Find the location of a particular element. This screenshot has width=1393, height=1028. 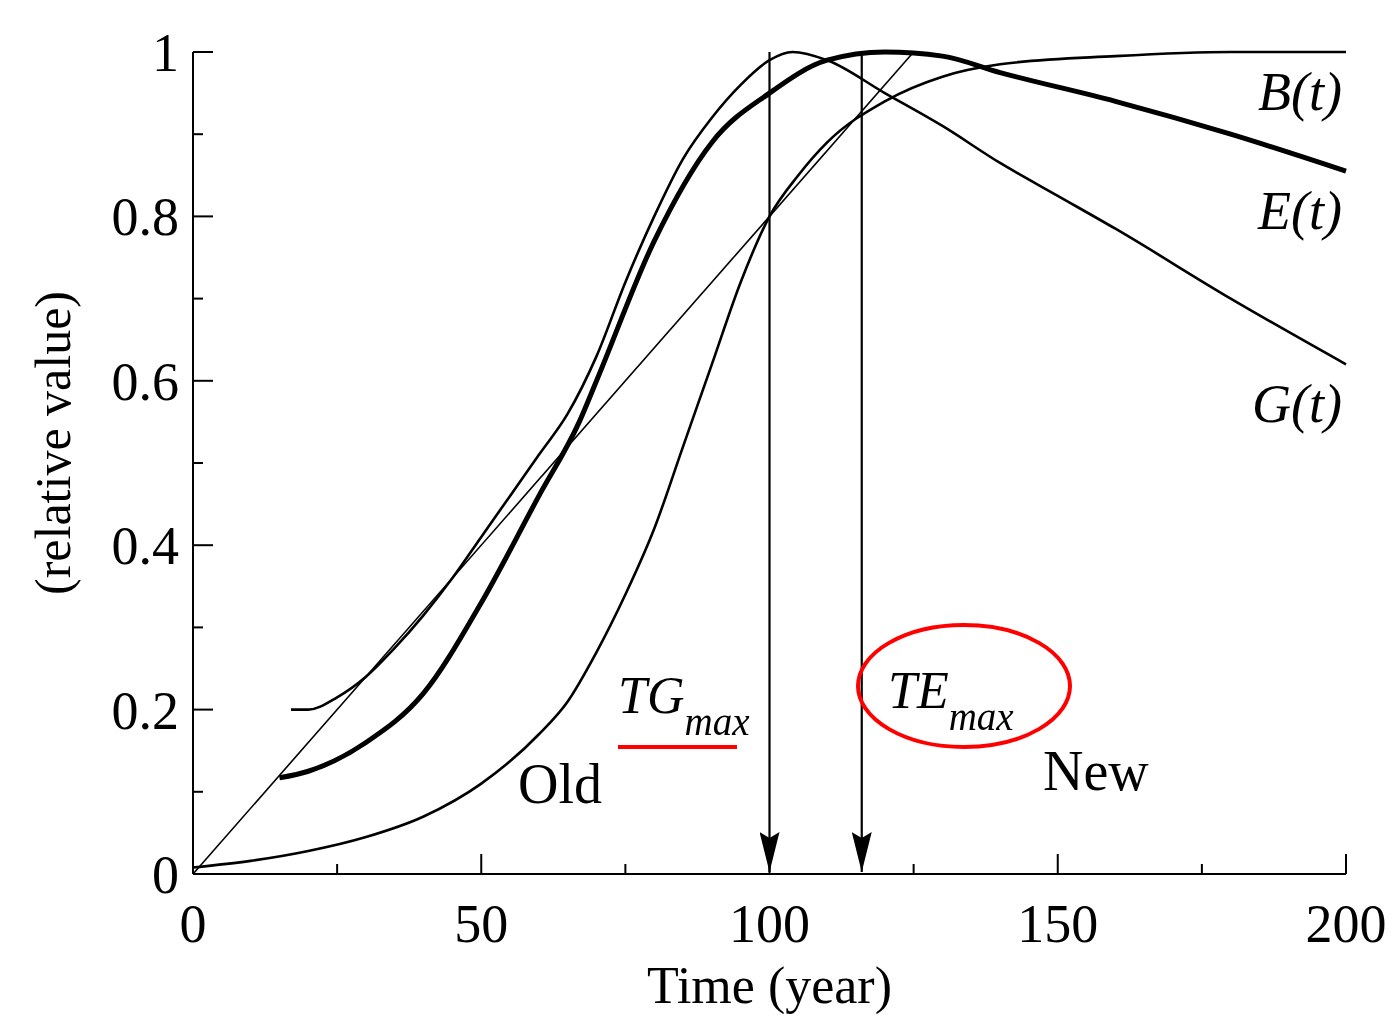

annotation: Old is located at coordinates (560, 784).